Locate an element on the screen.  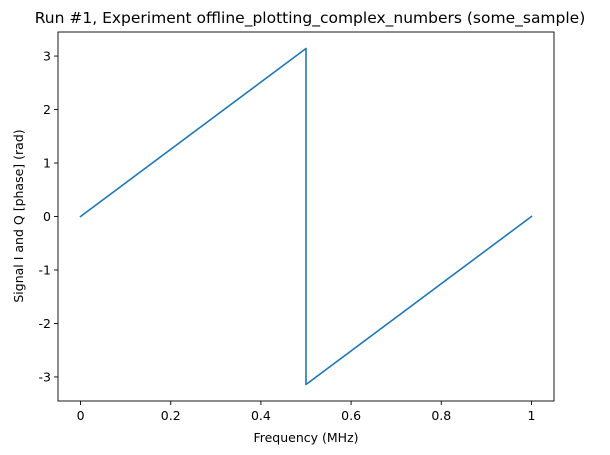
y-axis-ticks: 3 2 1 0 -1 -2 -3 is located at coordinates (48, 216).